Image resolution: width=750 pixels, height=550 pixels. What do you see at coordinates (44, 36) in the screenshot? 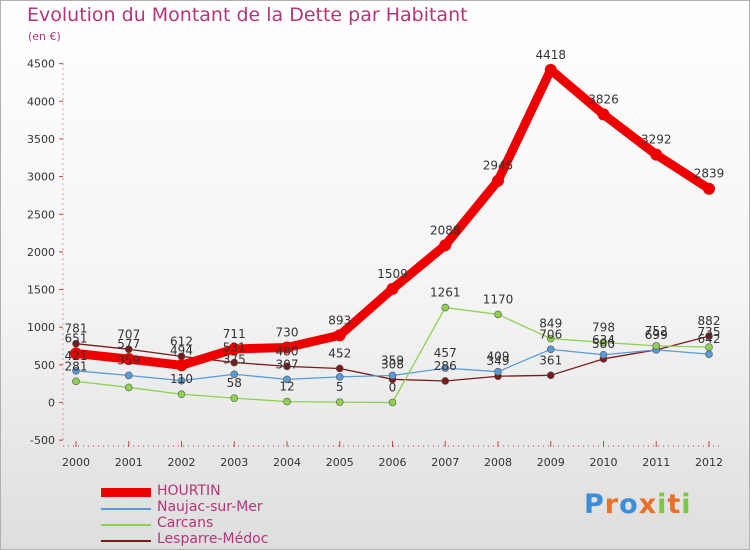
I see `chart-unit: (en €)` at bounding box center [44, 36].